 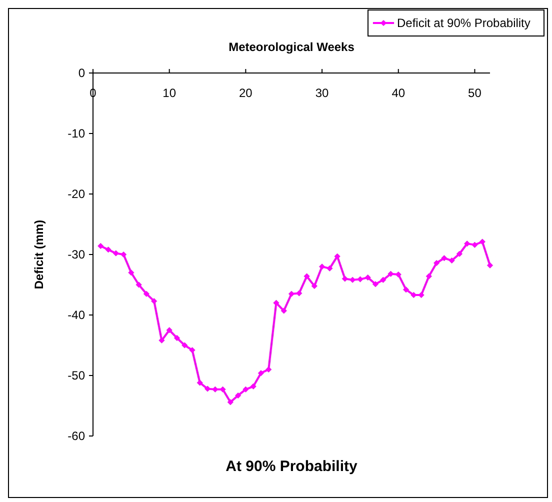 What do you see at coordinates (82, 73) in the screenshot?
I see `y-tick-label: 0` at bounding box center [82, 73].